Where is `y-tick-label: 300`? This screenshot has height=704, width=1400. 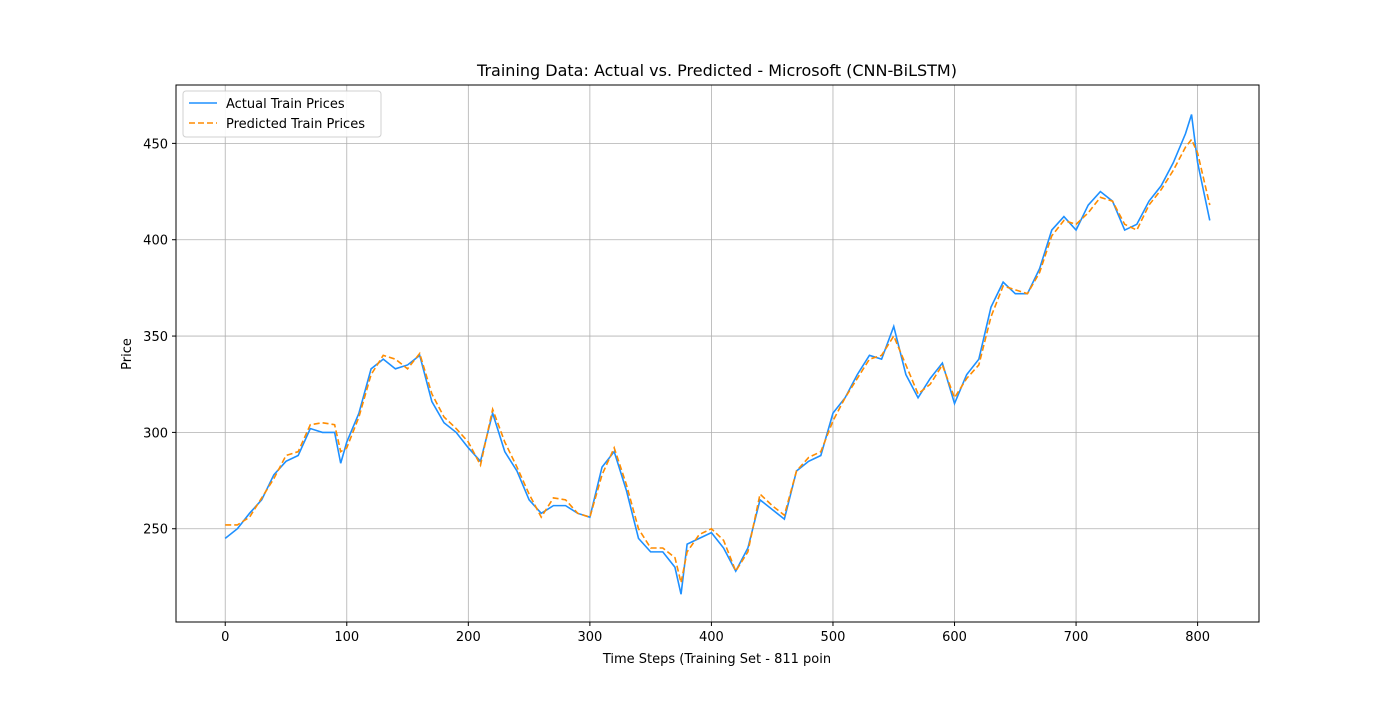 y-tick-label: 300 is located at coordinates (155, 433).